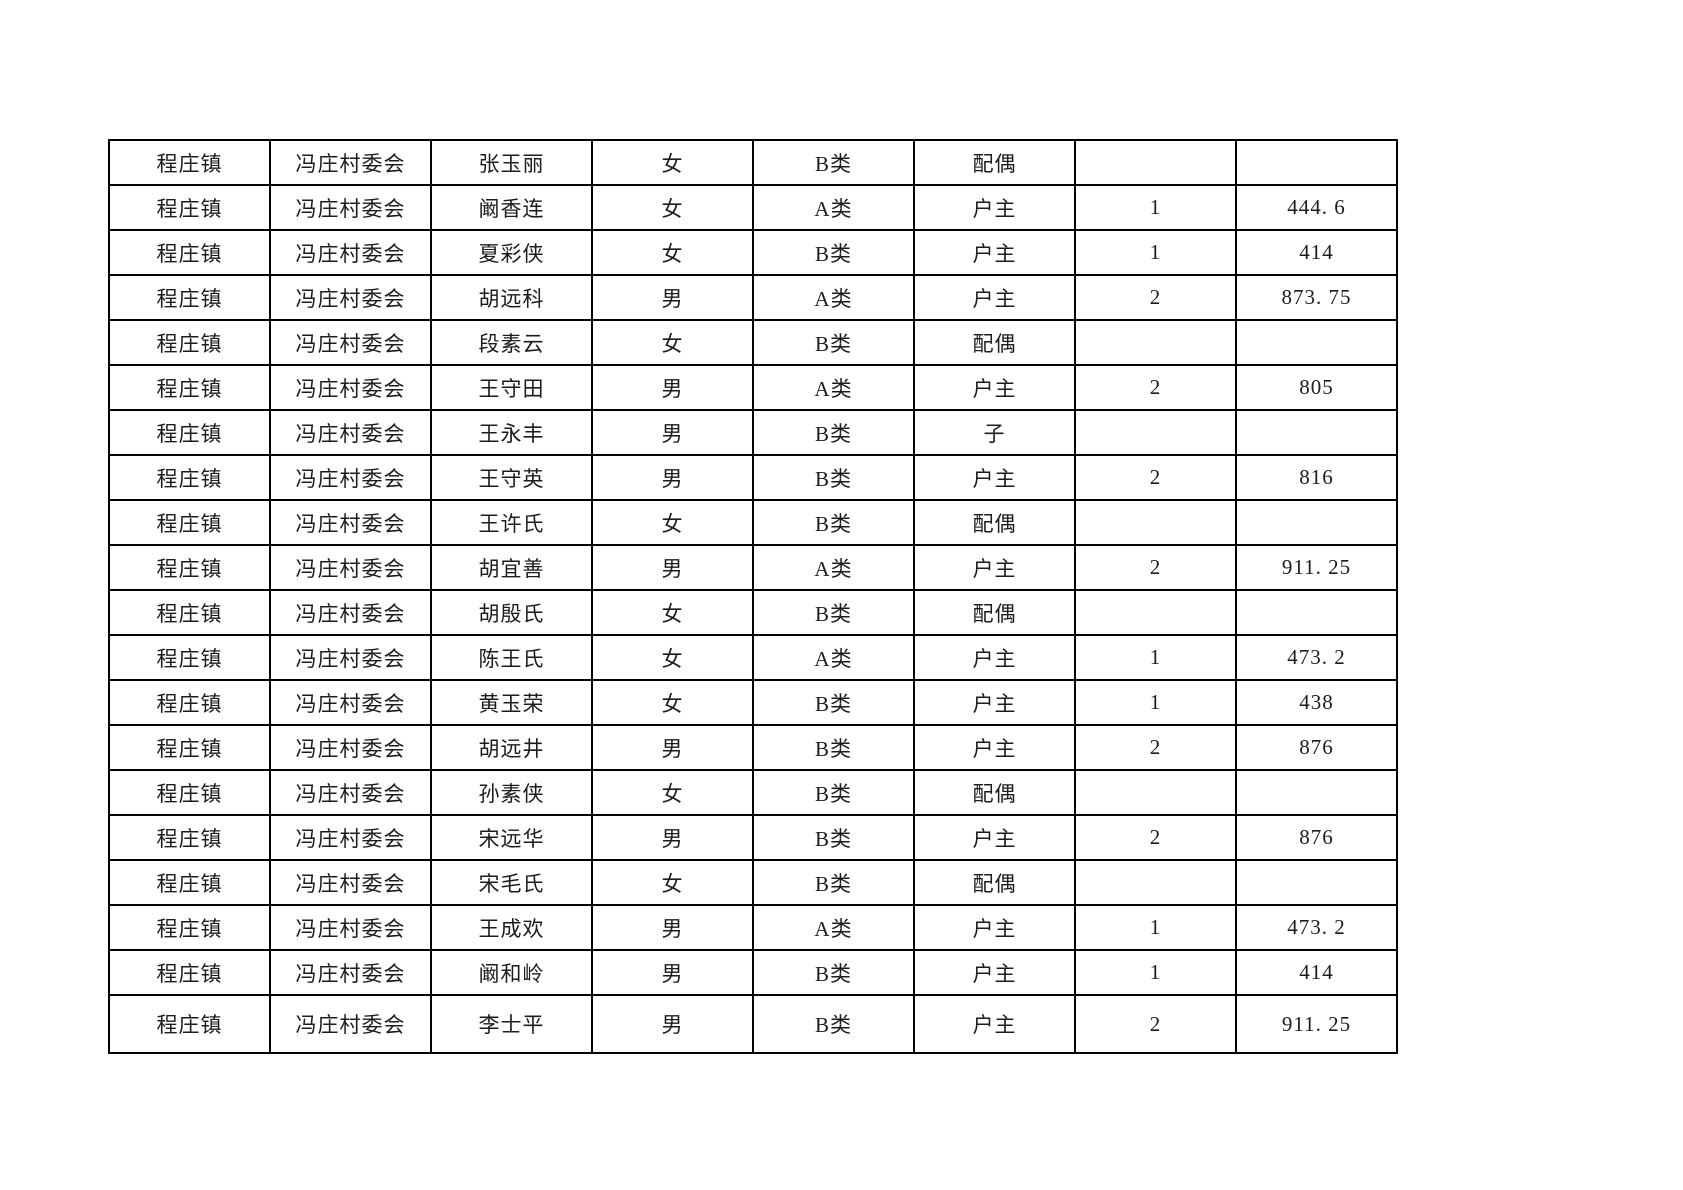  I want to click on table-row: 程庄镇 冯庄村委会 李士平 男 B类 户主 2 911. 25, so click(753, 1024).